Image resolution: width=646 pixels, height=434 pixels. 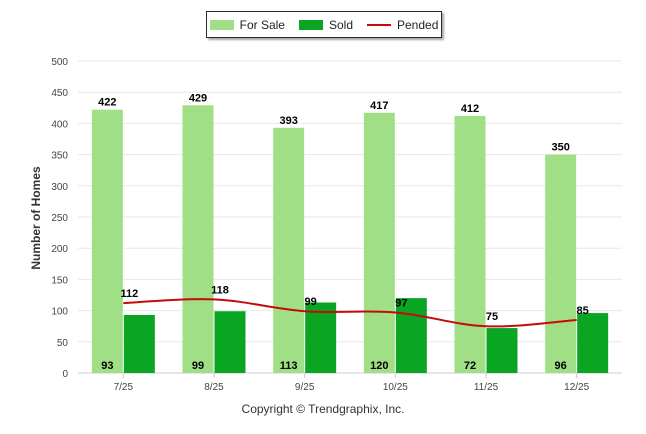 I want to click on y-tick-label: 200, so click(x=59, y=249).